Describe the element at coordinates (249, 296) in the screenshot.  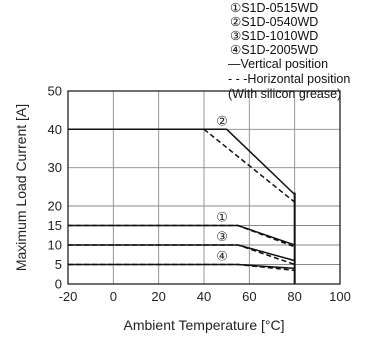
I see `x-tick-label: 60` at that location.